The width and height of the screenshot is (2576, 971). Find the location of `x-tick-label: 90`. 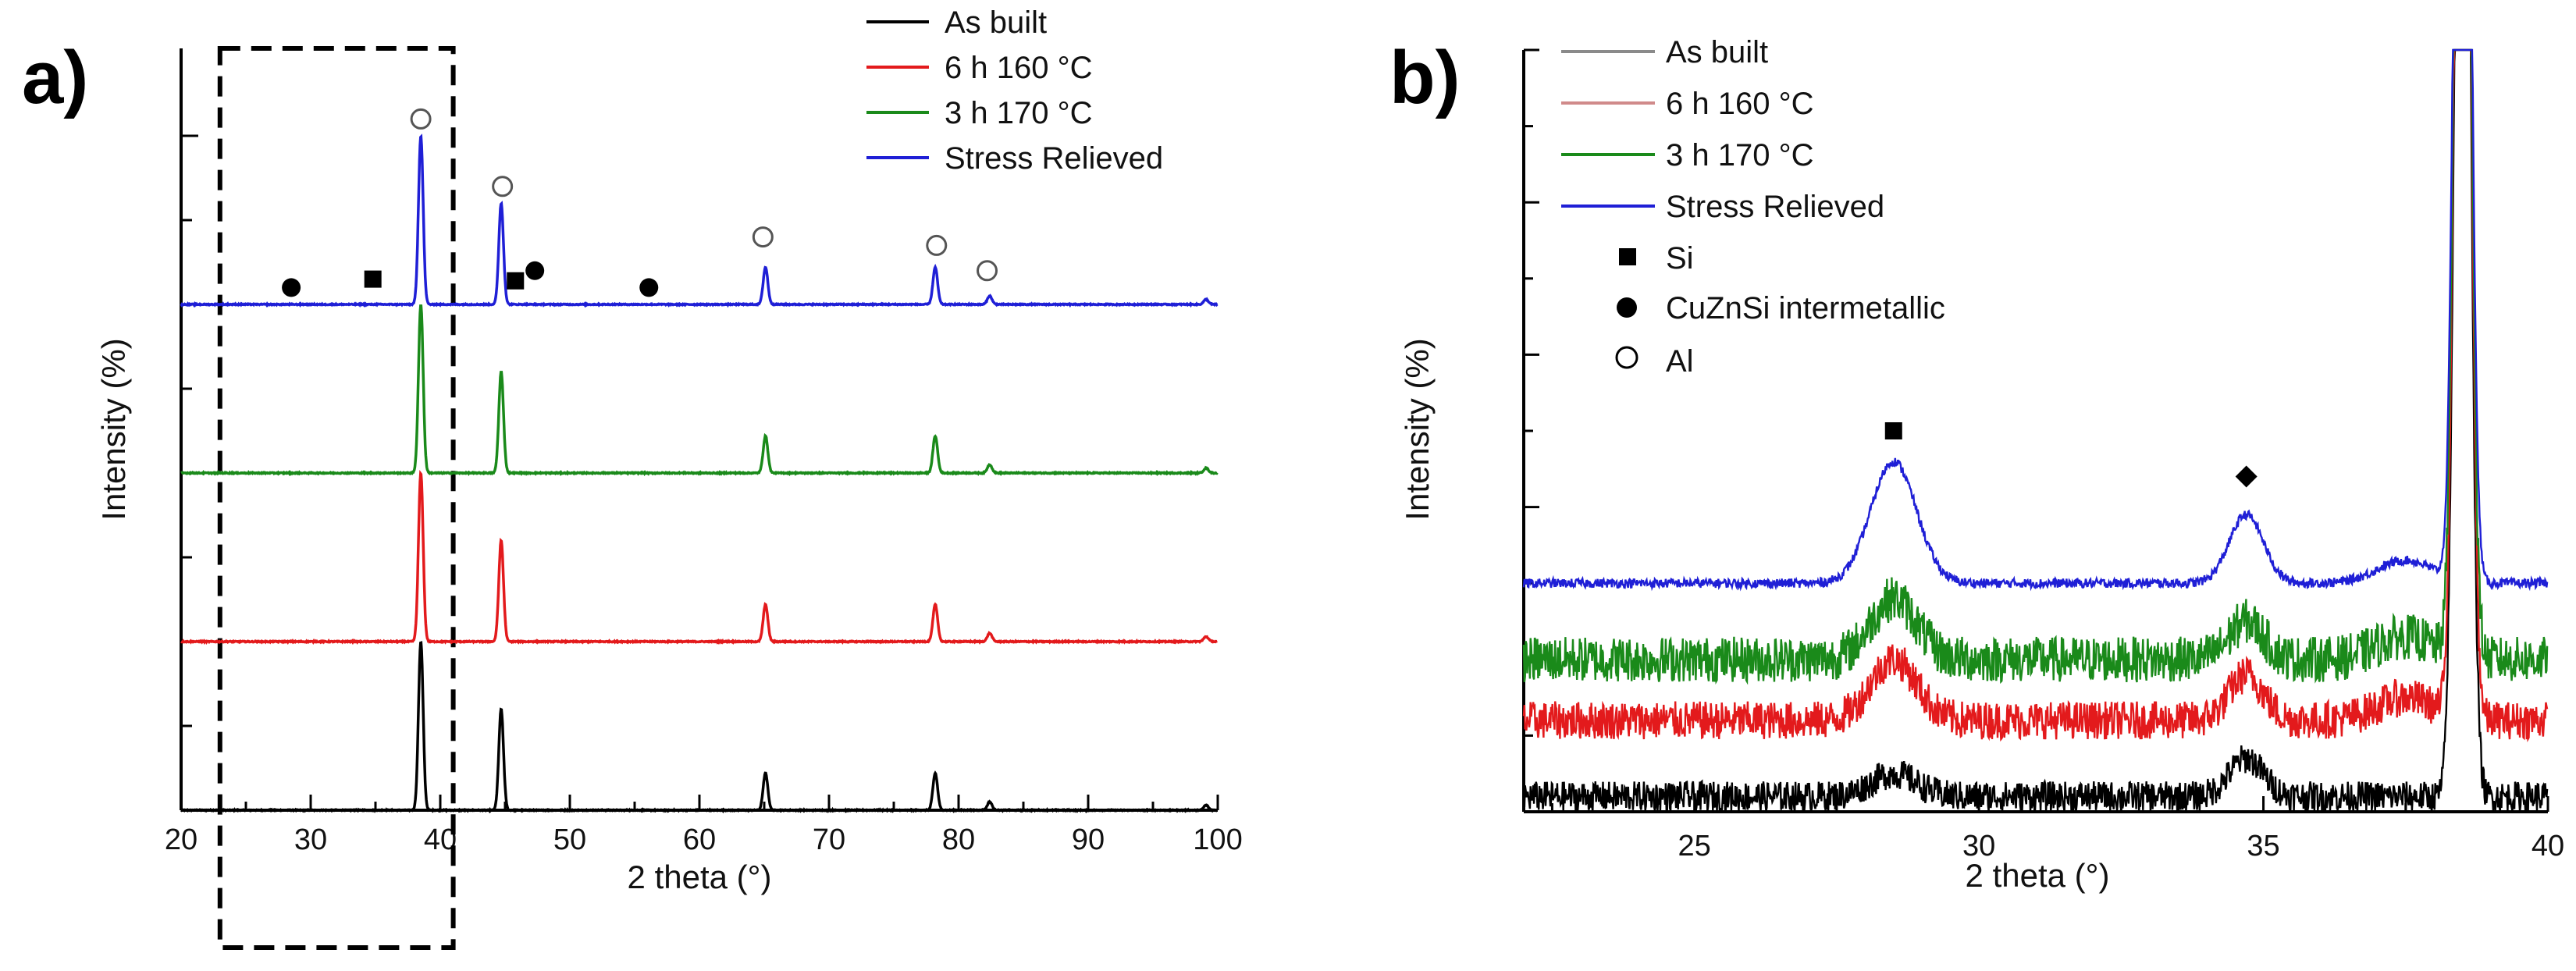

x-tick-label: 90 is located at coordinates (1088, 840).